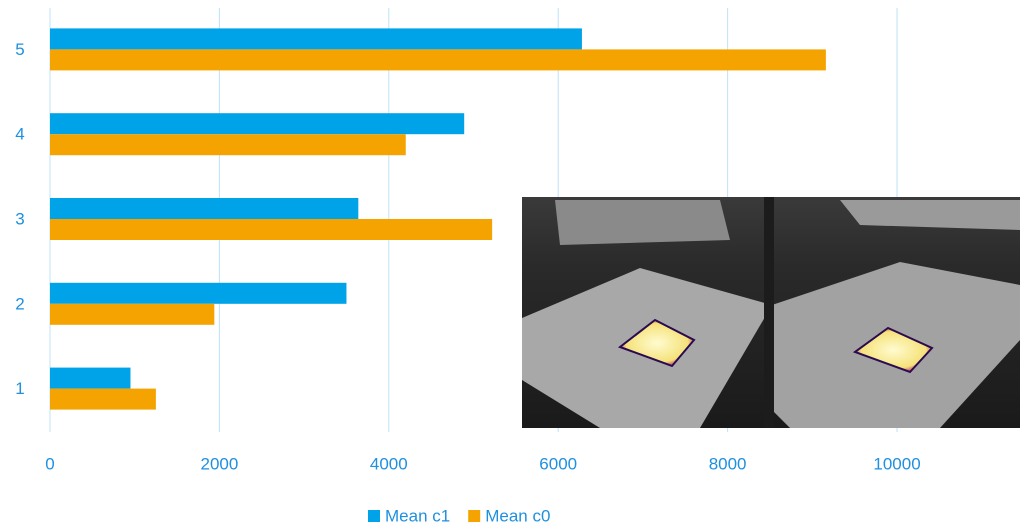 The image size is (1020, 528). I want to click on x-tick-label: 6000, so click(558, 463).